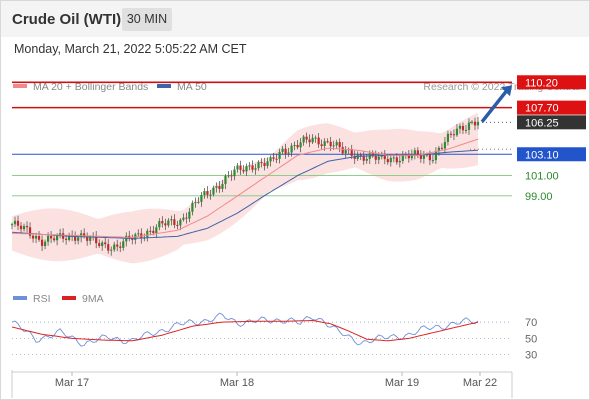 The height and width of the screenshot is (400, 590). What do you see at coordinates (42, 299) in the screenshot?
I see `legend-label: RSI` at bounding box center [42, 299].